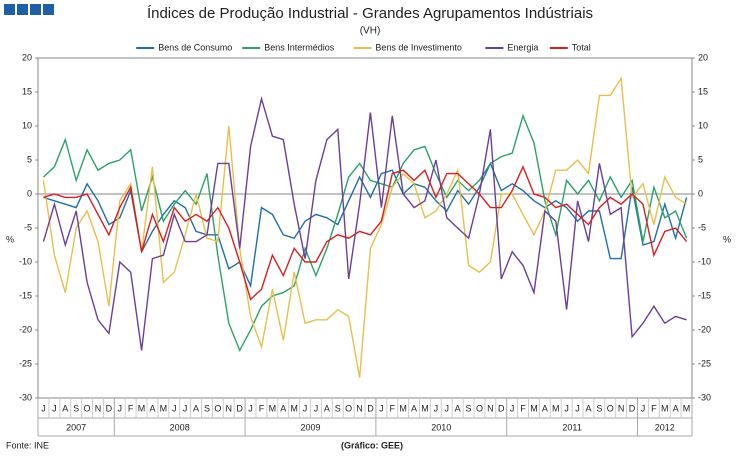 Image resolution: width=744 pixels, height=457 pixels. What do you see at coordinates (310, 427) in the screenshot?
I see `year-label: 2009` at bounding box center [310, 427].